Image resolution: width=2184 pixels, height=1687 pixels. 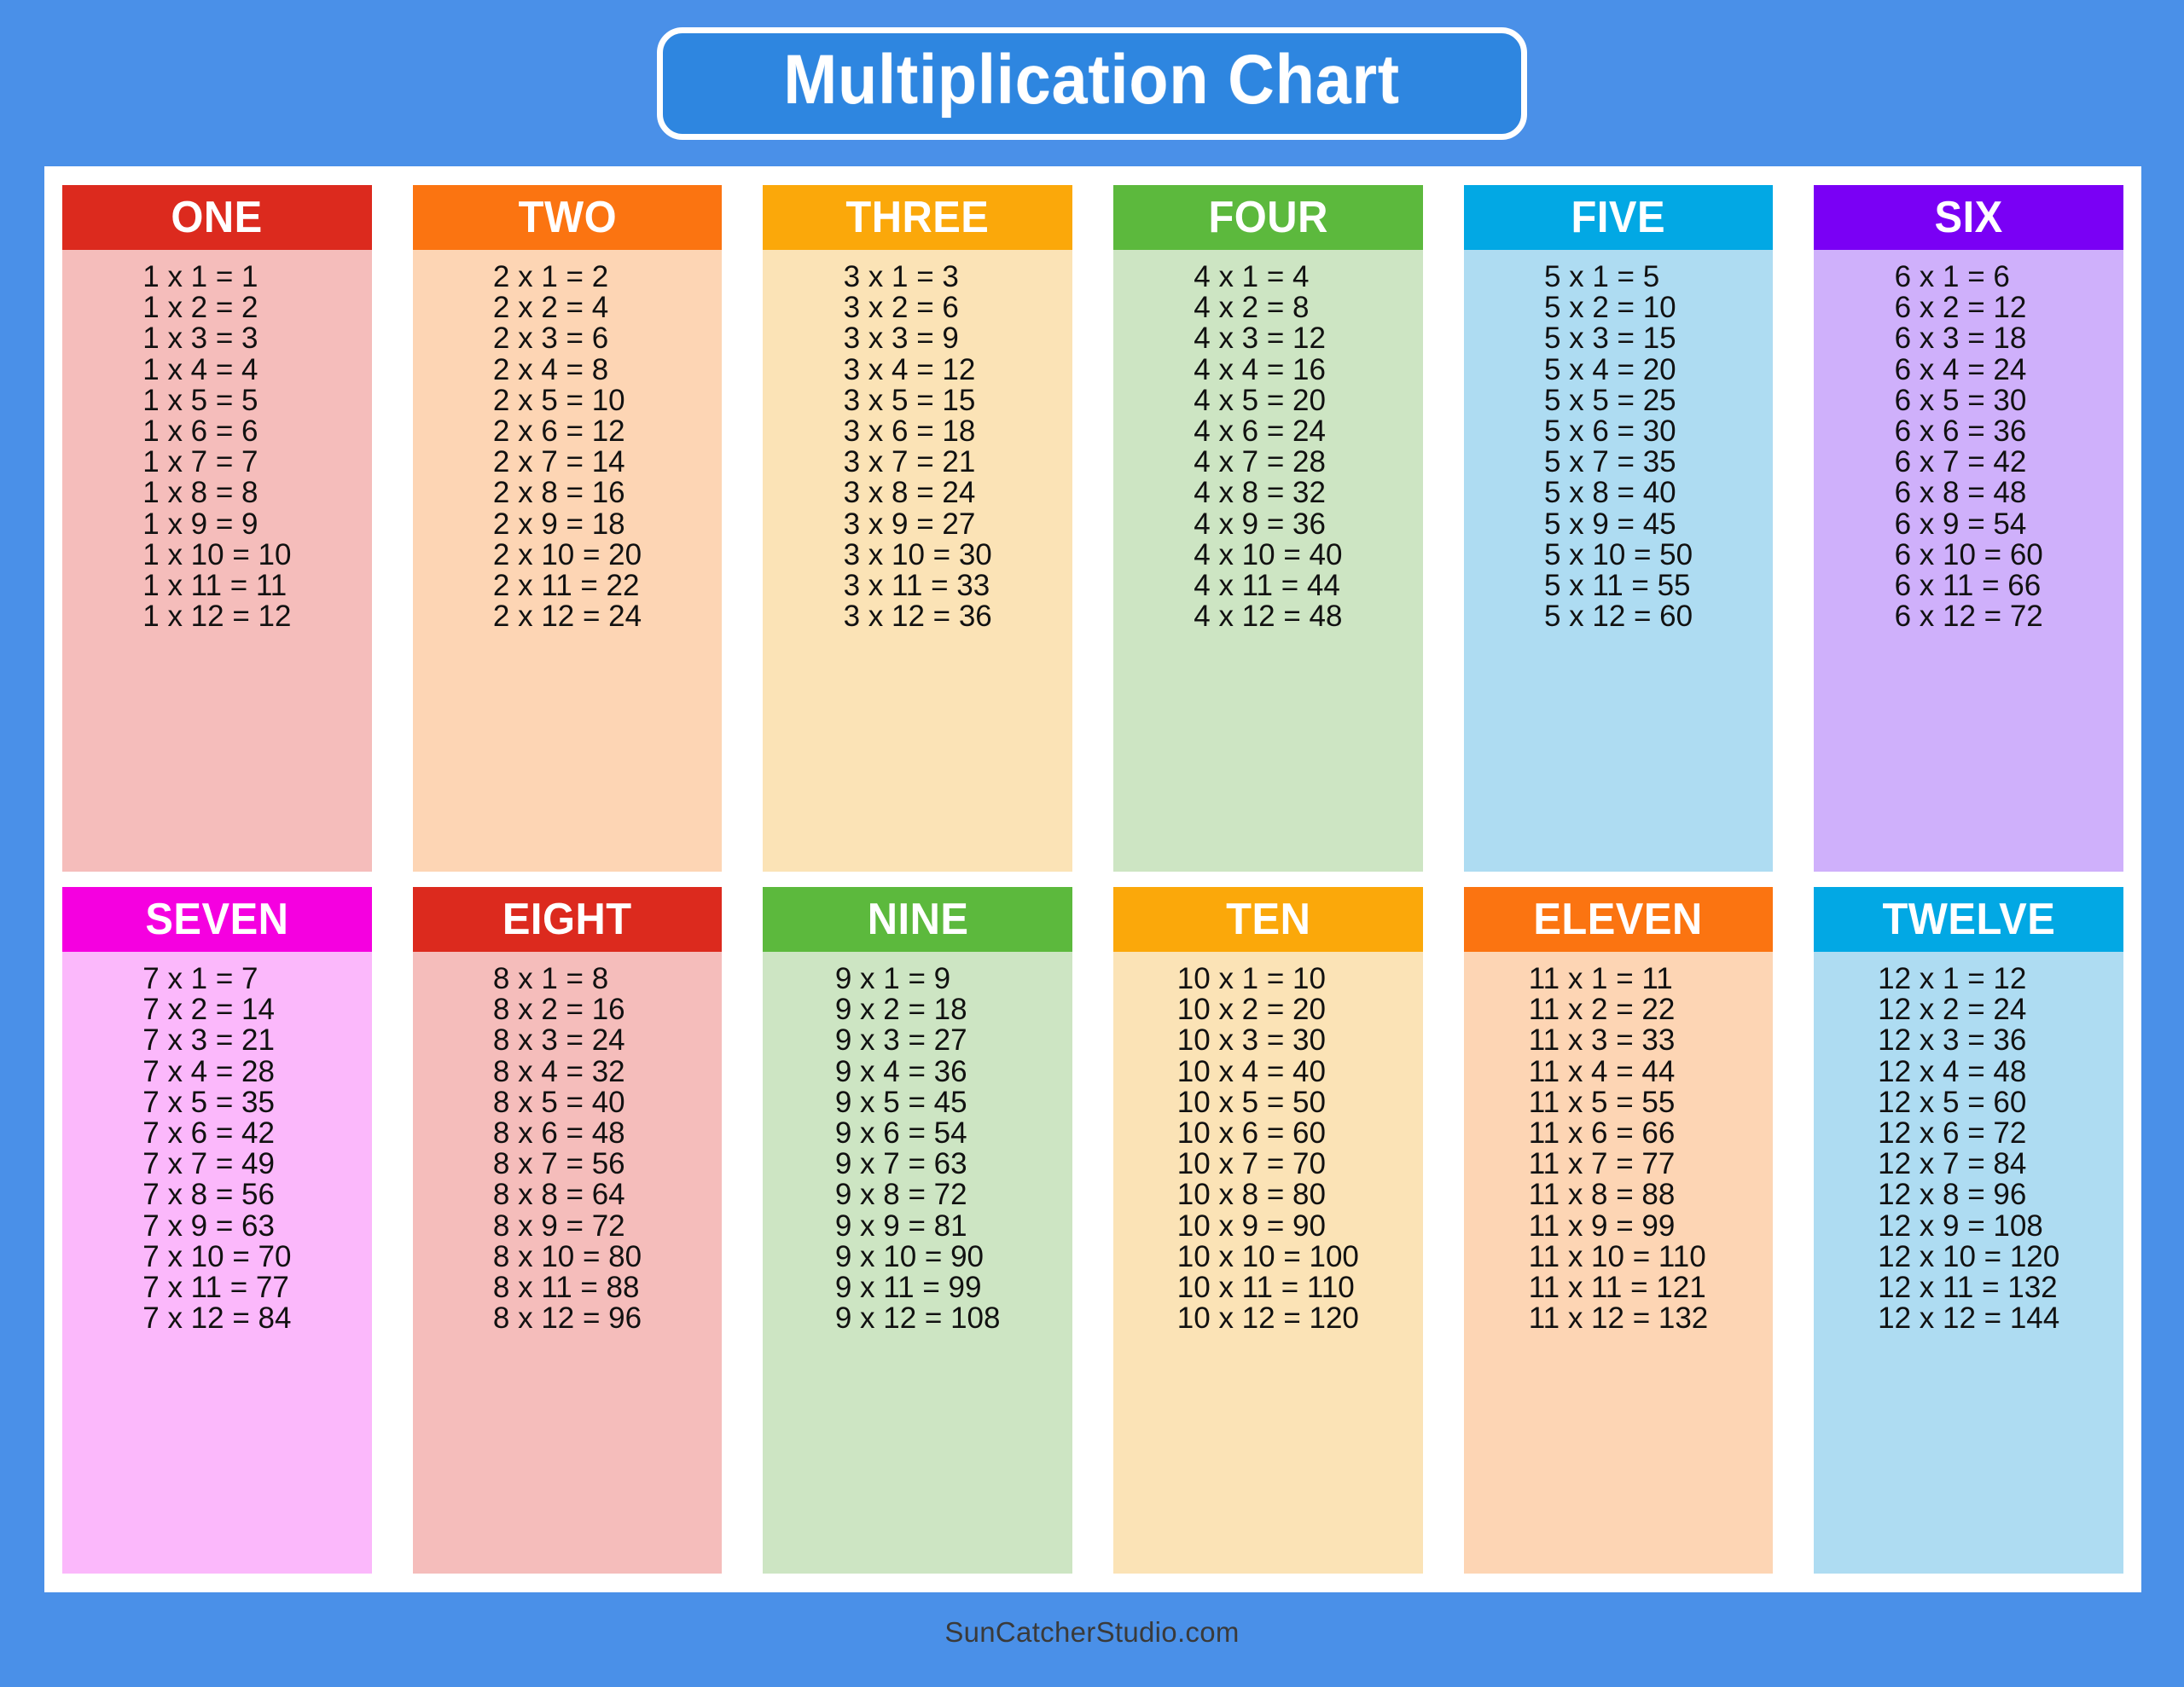 What do you see at coordinates (559, 1164) in the screenshot?
I see `fact-row: 8 x 7 = 56` at bounding box center [559, 1164].